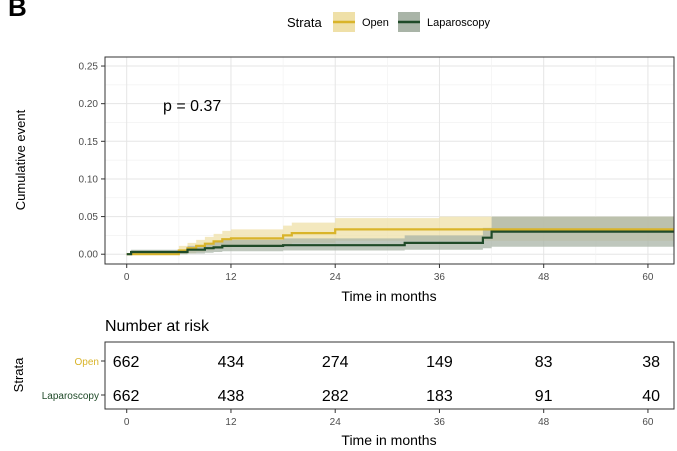 The image size is (677, 451). Describe the element at coordinates (89, 179) in the screenshot. I see `y-tick-label: 0.10` at that location.